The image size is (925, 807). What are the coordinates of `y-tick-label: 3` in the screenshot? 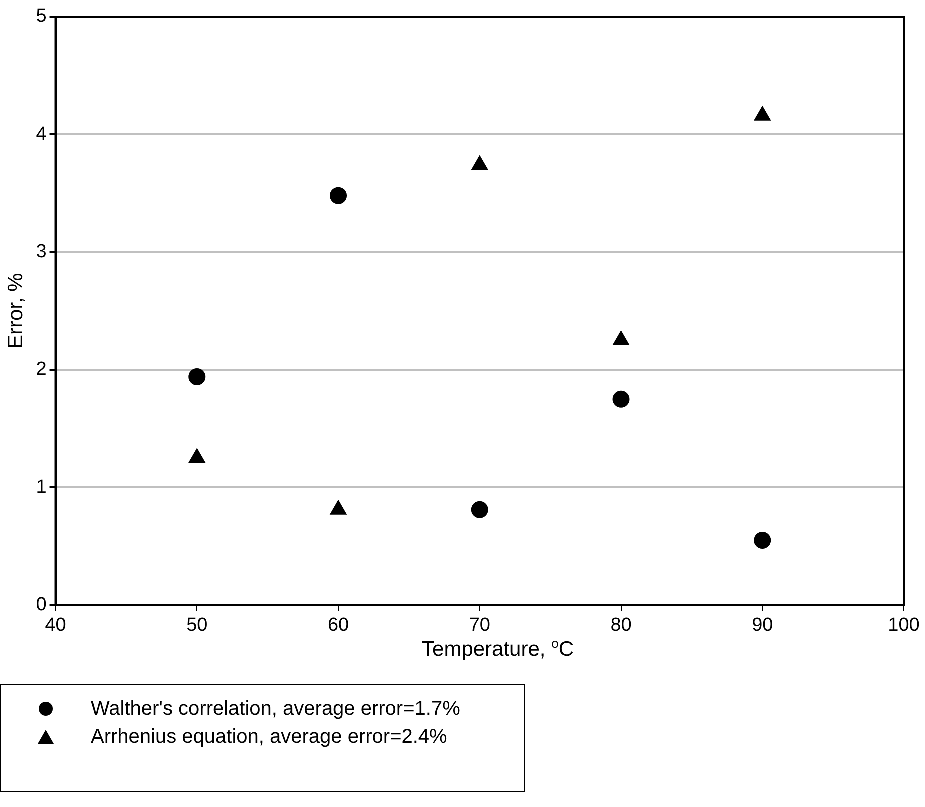 It's located at (41, 252).